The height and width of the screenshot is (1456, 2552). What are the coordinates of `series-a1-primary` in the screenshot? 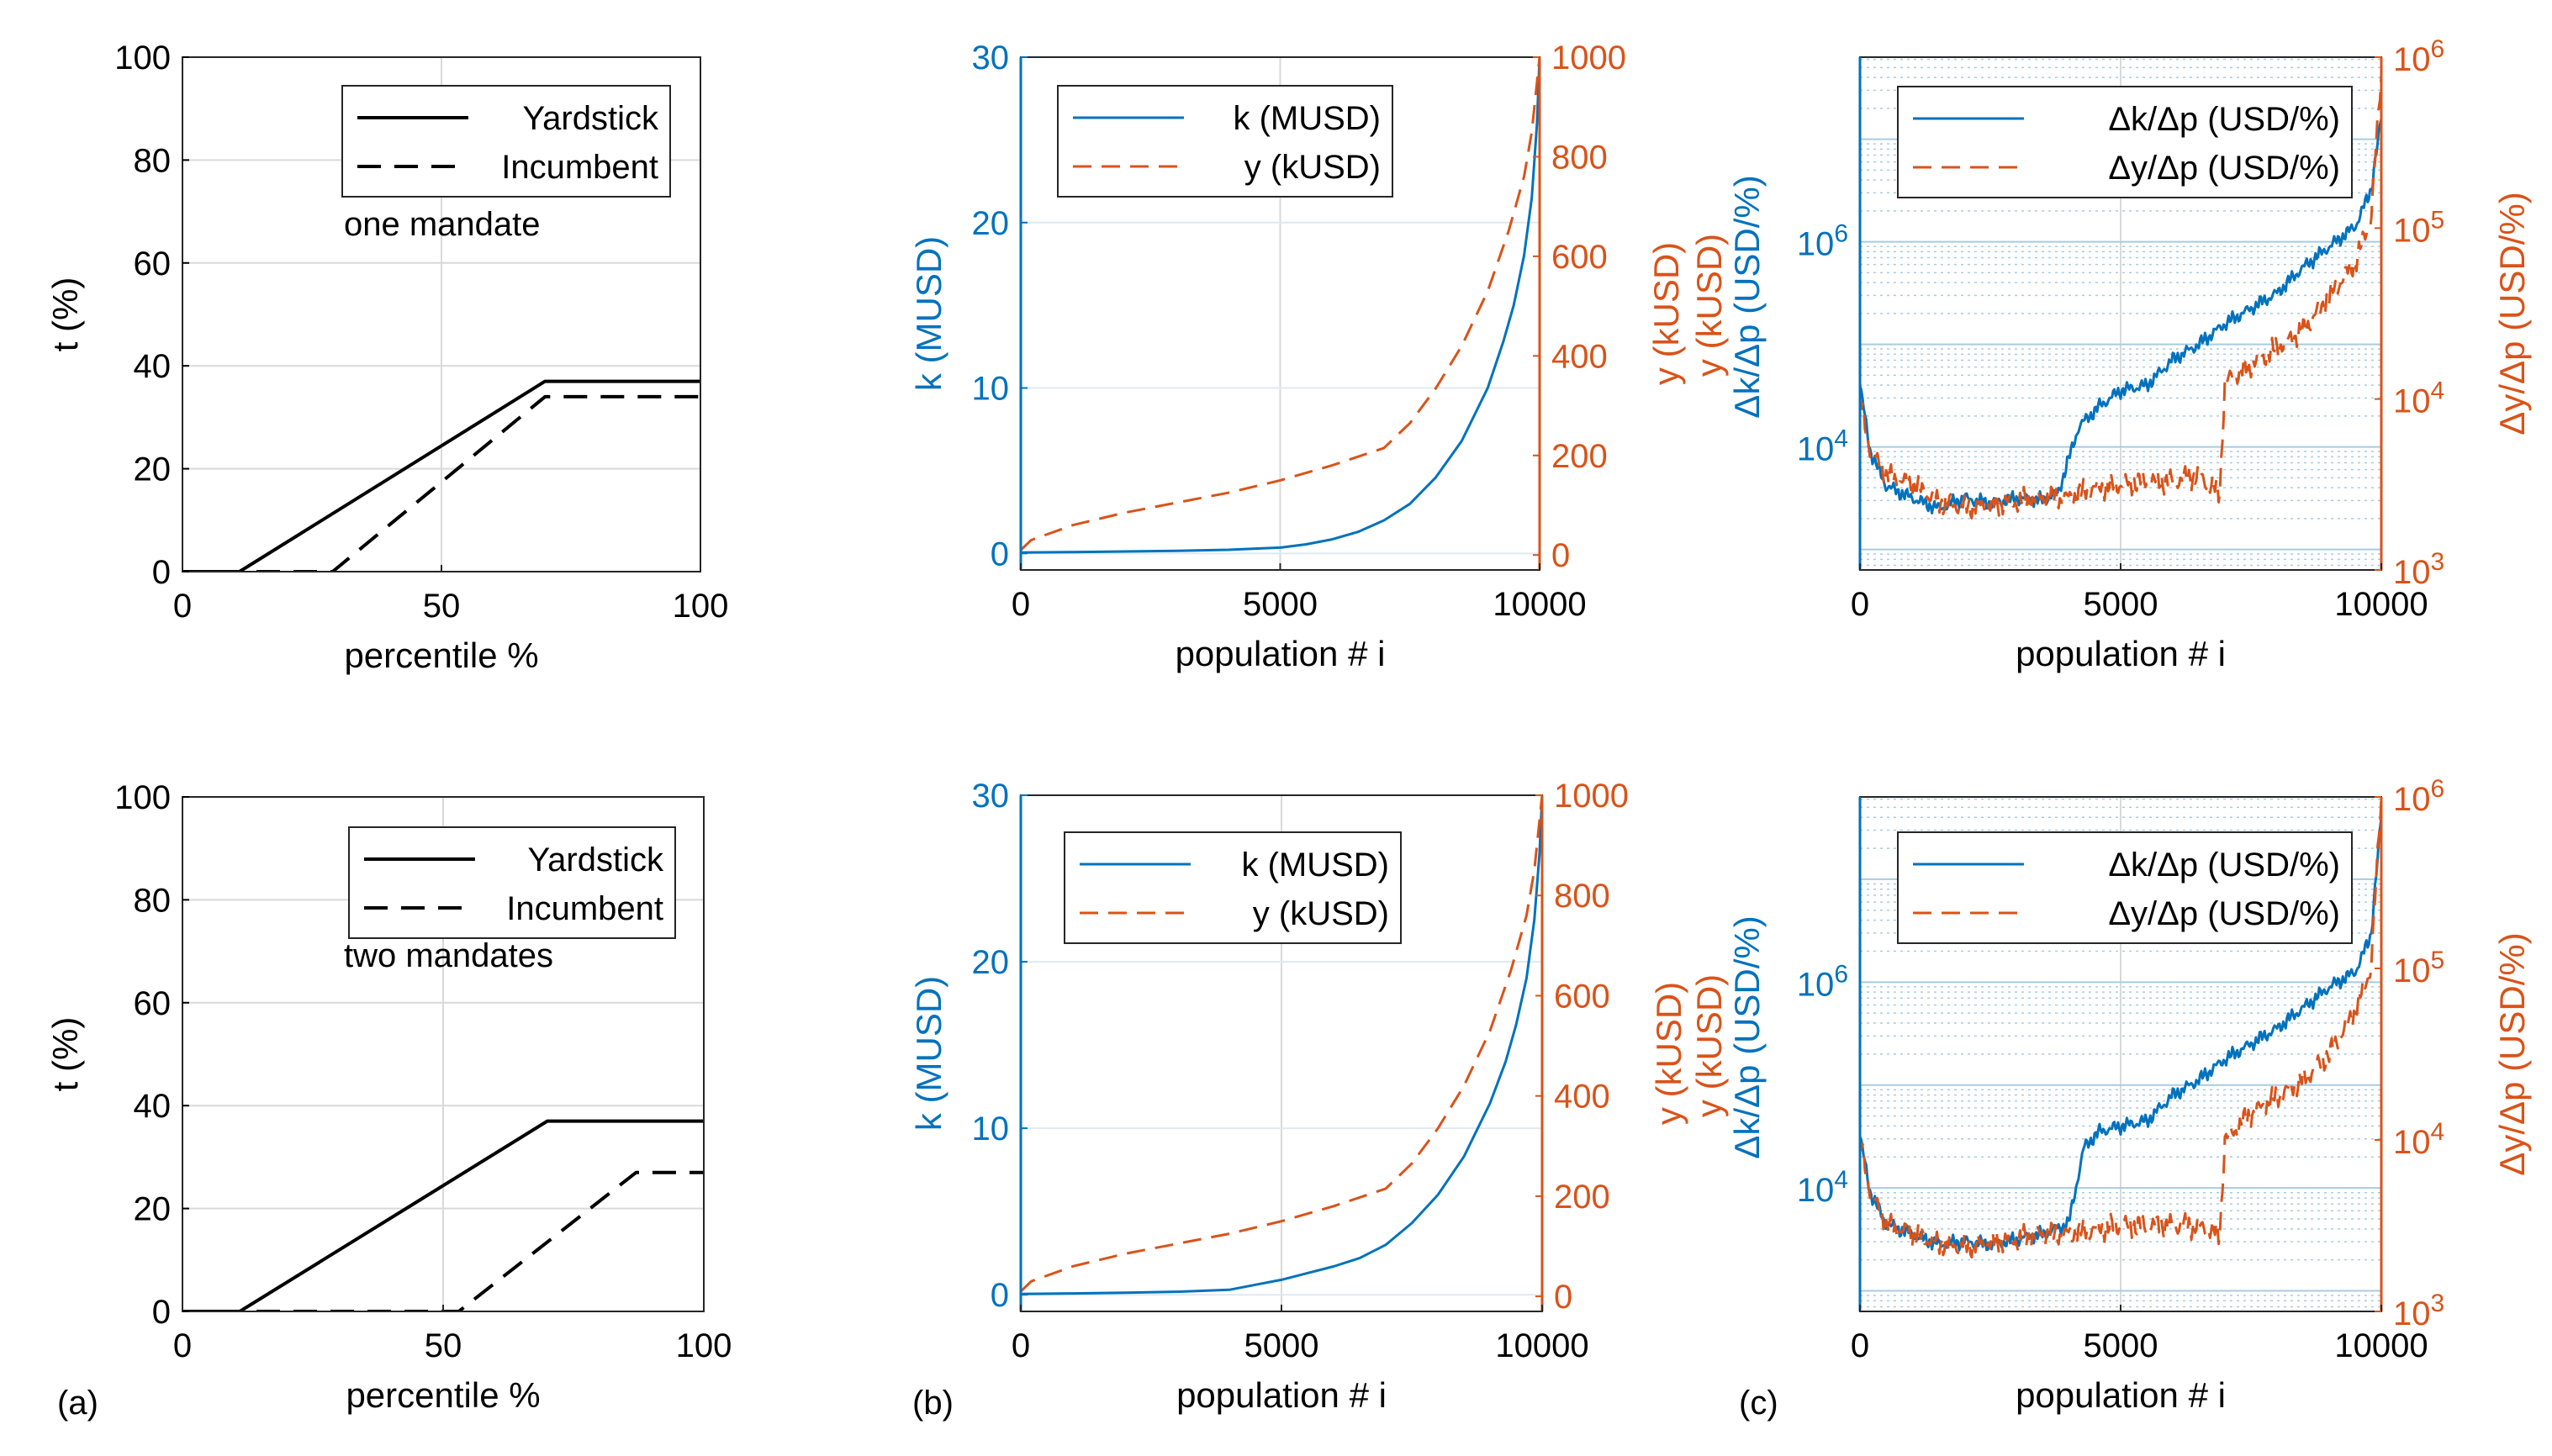 It's located at (441, 475).